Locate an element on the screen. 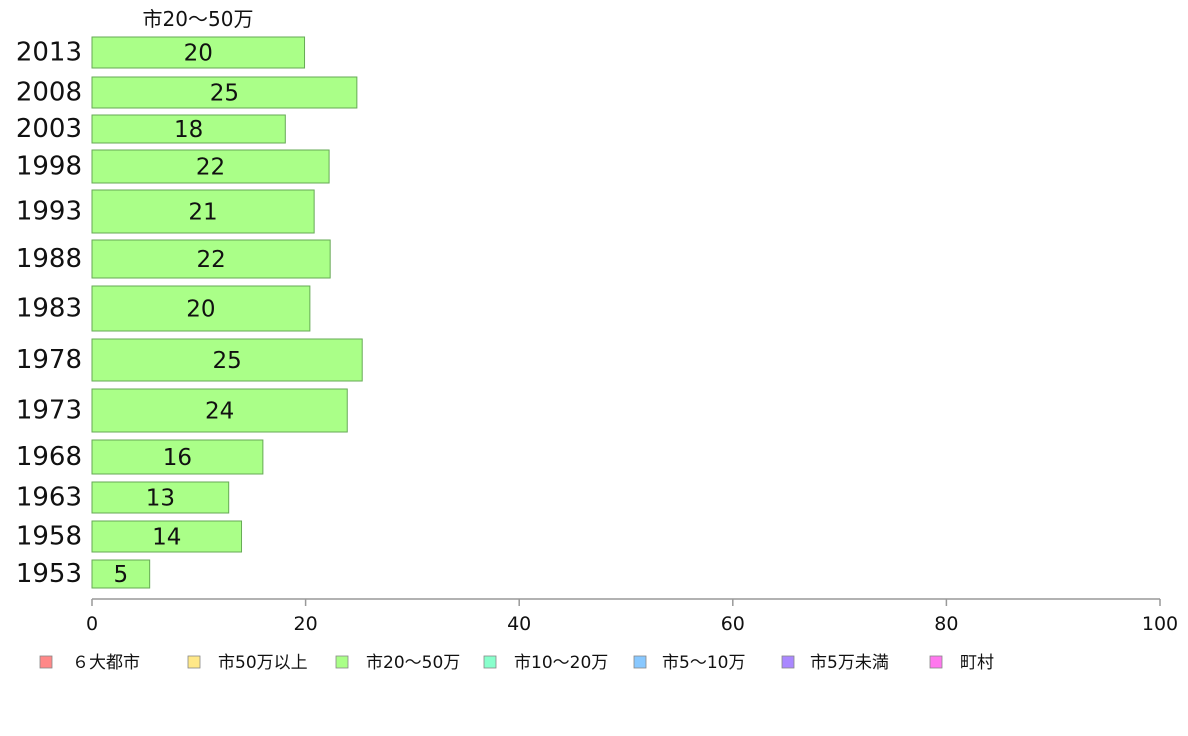 The image size is (1188, 736). legend-label: 市5〜10万 is located at coordinates (703, 663).